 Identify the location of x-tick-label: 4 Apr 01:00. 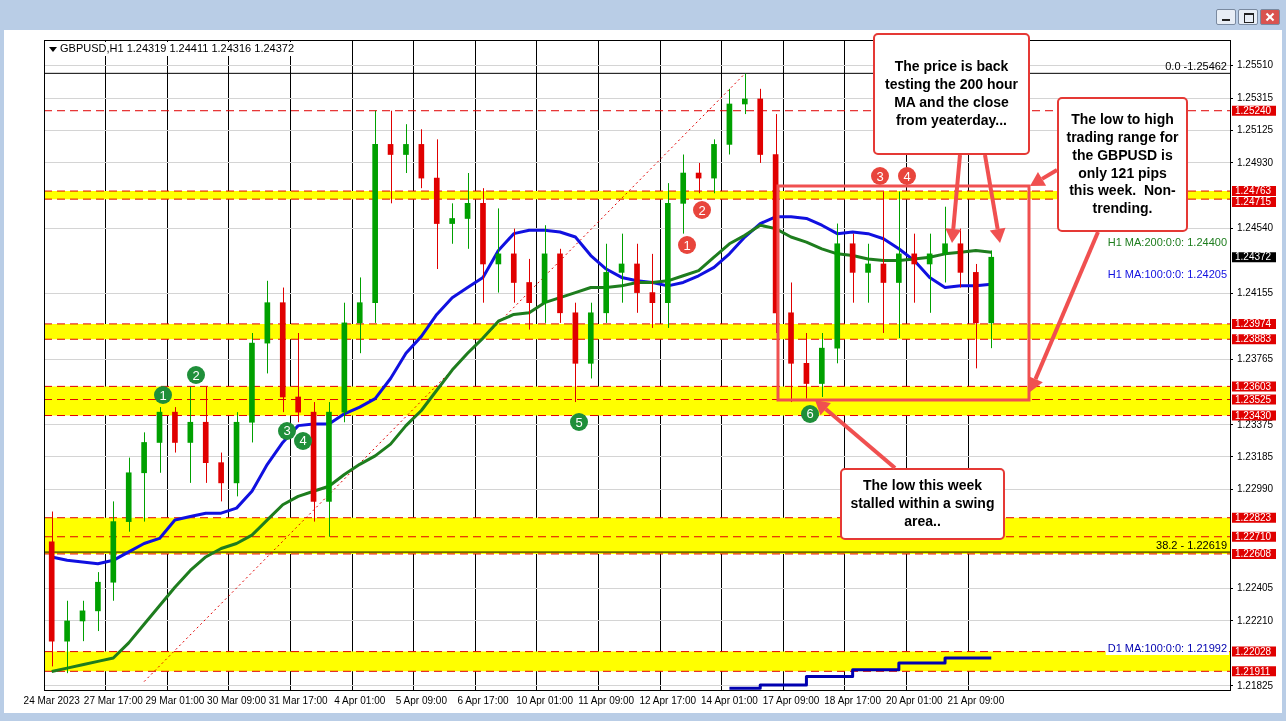
(360, 700).